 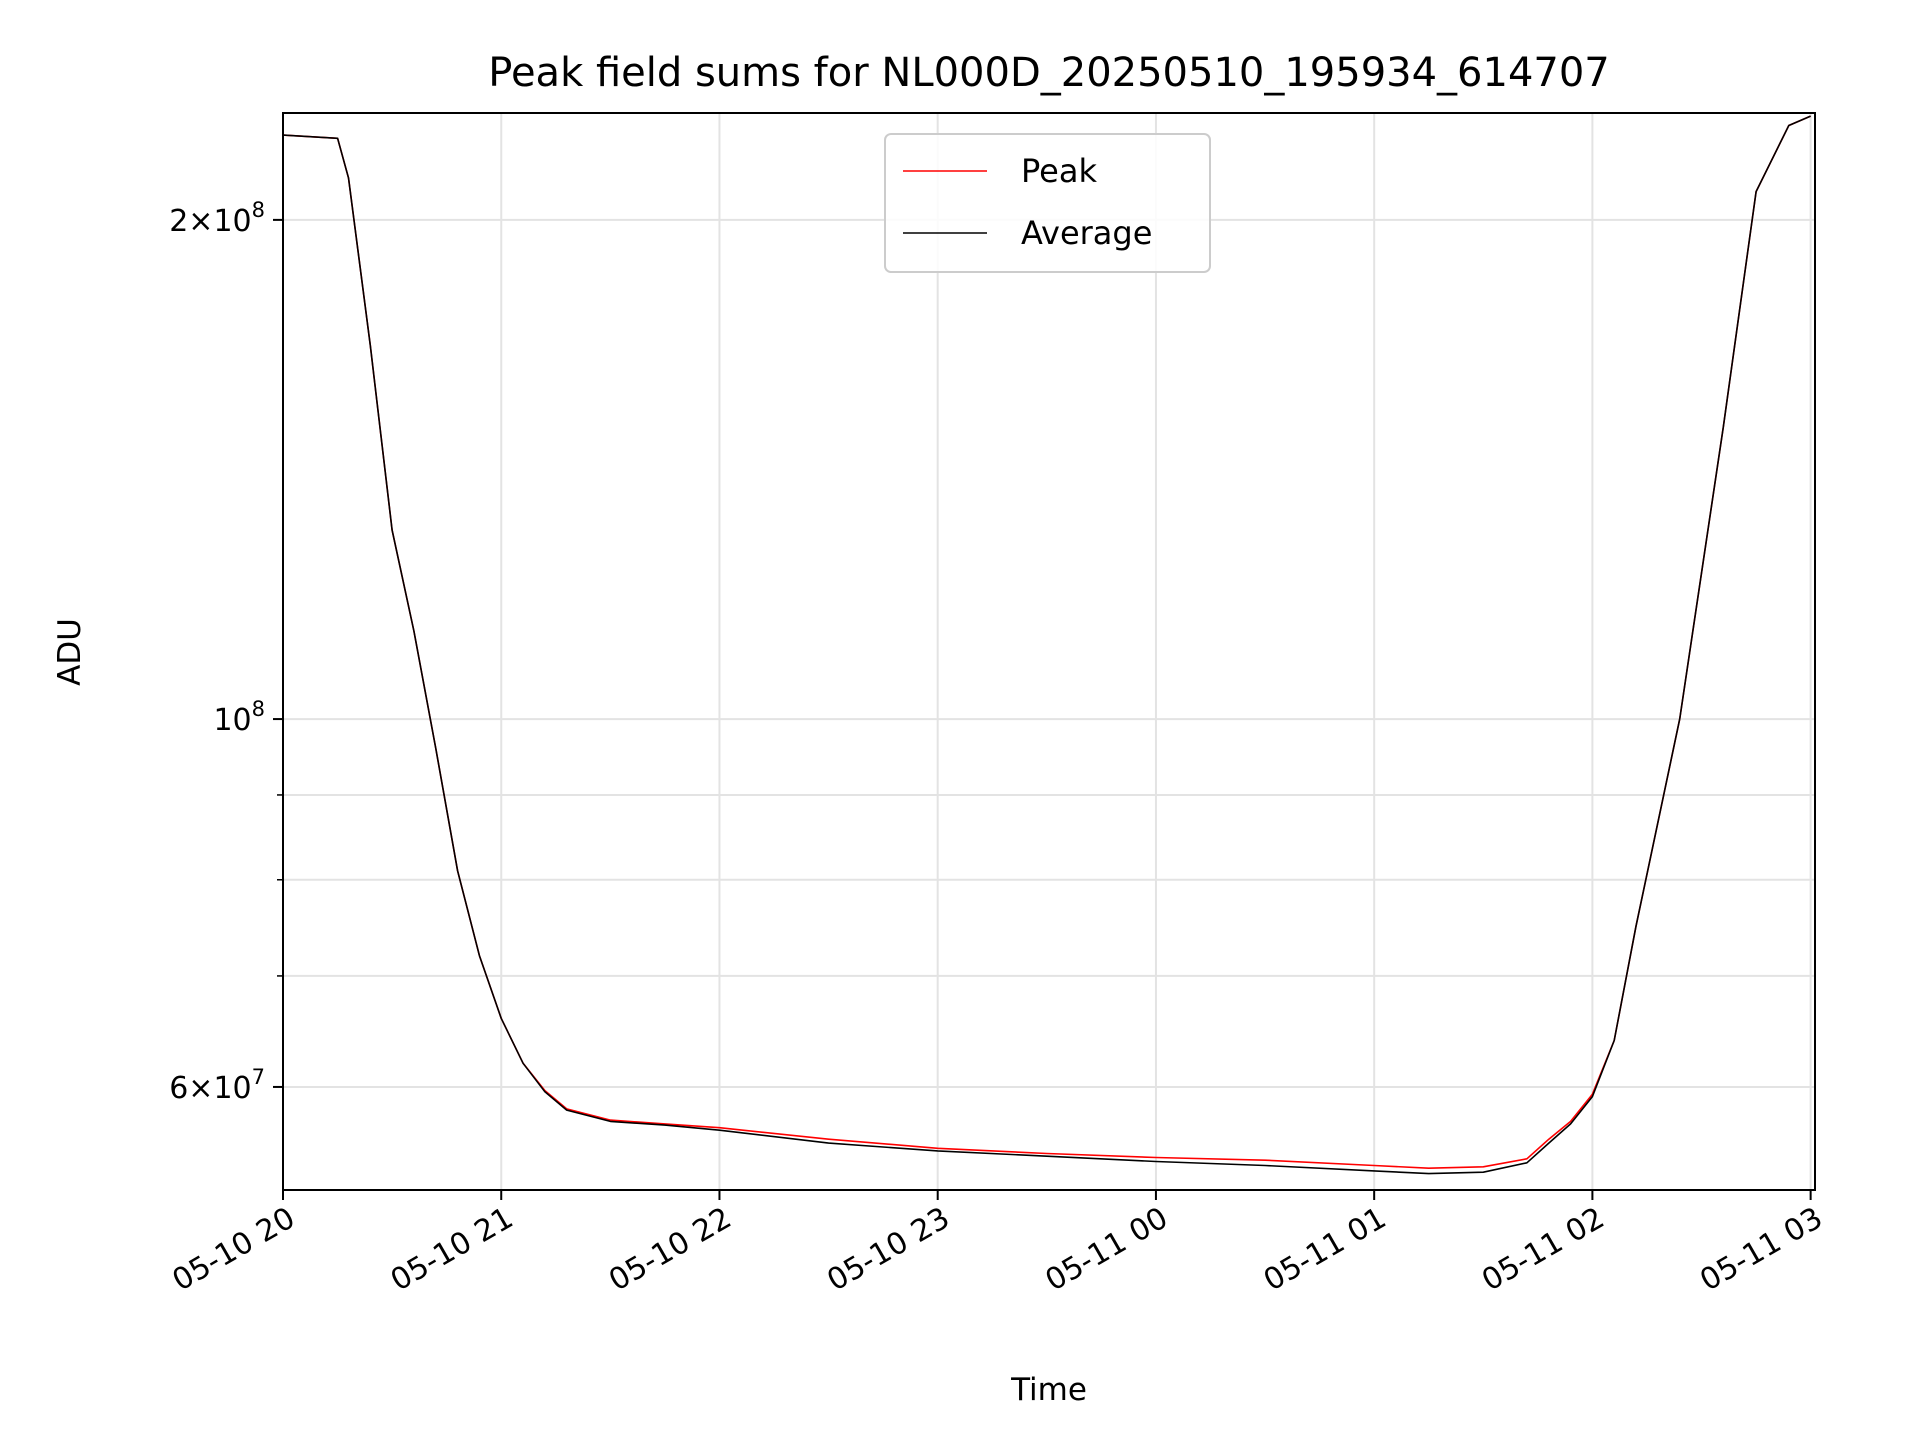 What do you see at coordinates (217, 1085) in the screenshot?
I see `y-tick-label: 6×107` at bounding box center [217, 1085].